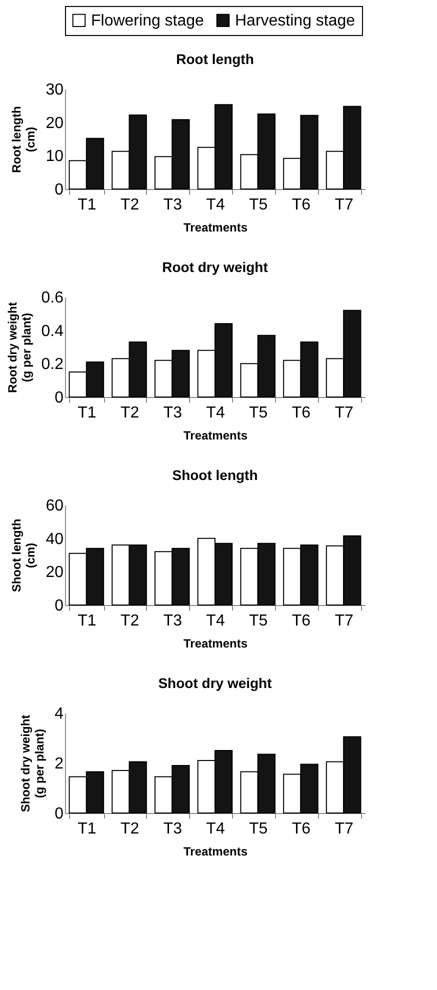 The width and height of the screenshot is (437, 990). I want to click on y-axis-title: Root dry weight (g per plant), so click(19, 347).